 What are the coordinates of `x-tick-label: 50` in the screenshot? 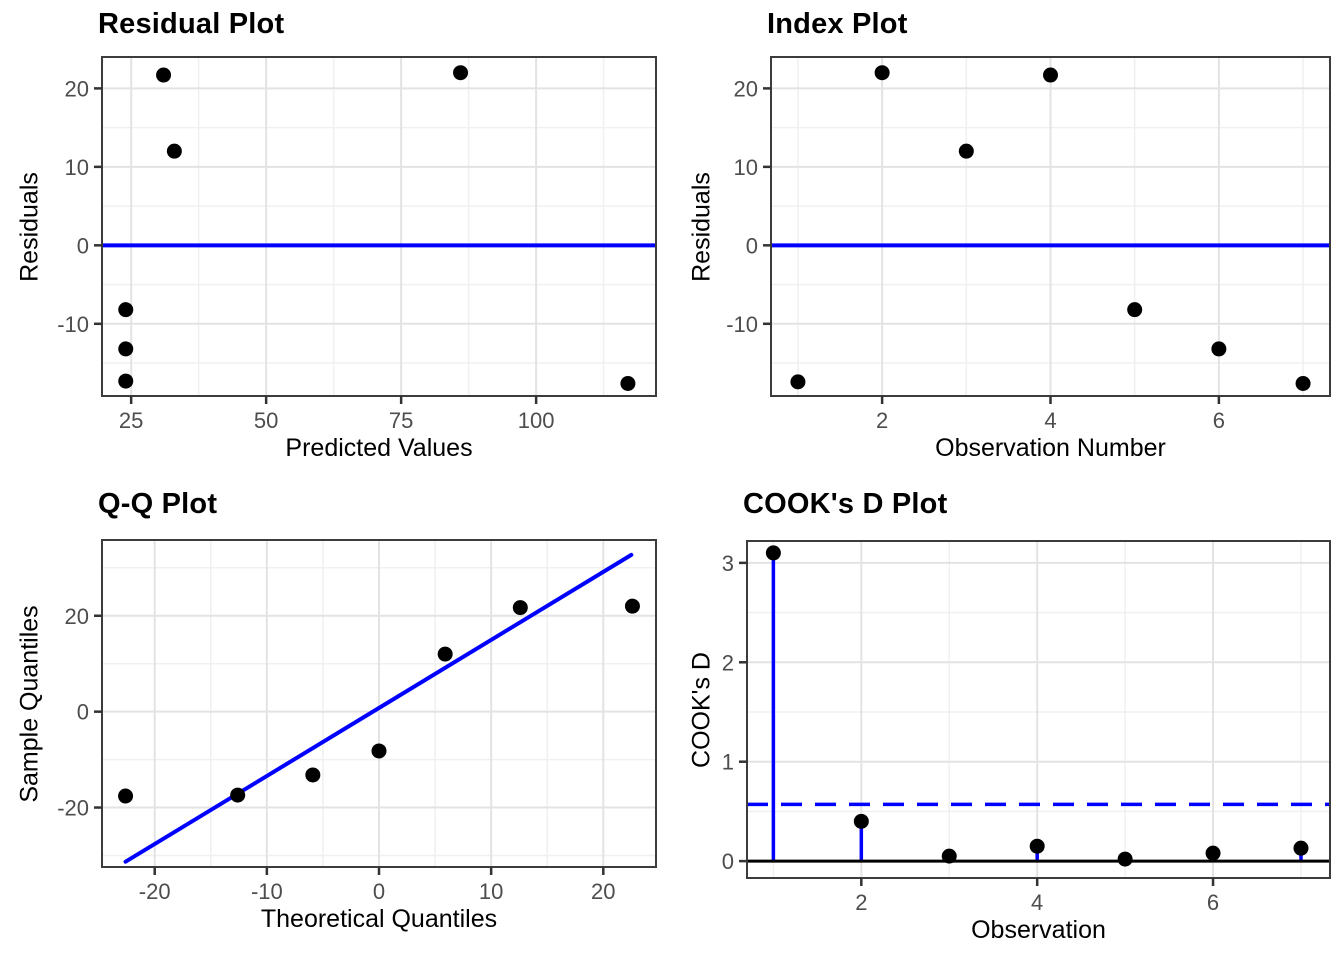 It's located at (266, 420).